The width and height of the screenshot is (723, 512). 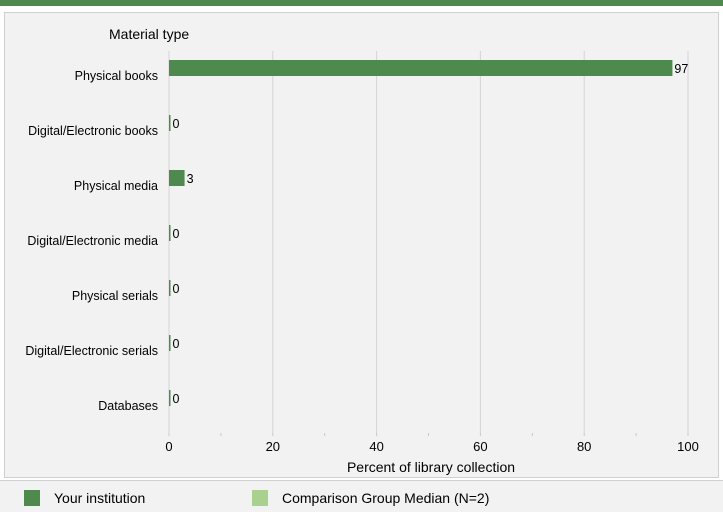 I want to click on legend-item-your-institution: Your institution, so click(x=84, y=498).